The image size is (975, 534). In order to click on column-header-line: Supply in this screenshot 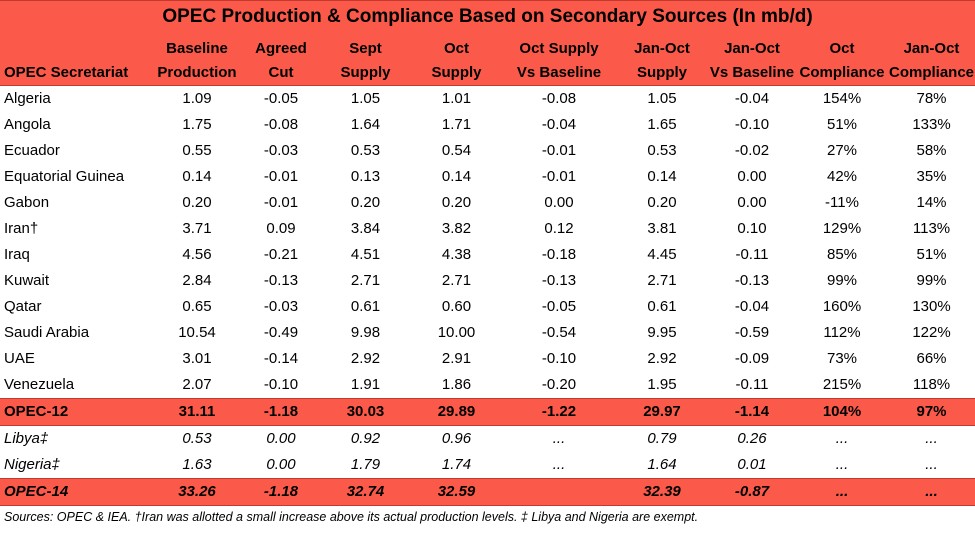, I will do `click(661, 72)`.